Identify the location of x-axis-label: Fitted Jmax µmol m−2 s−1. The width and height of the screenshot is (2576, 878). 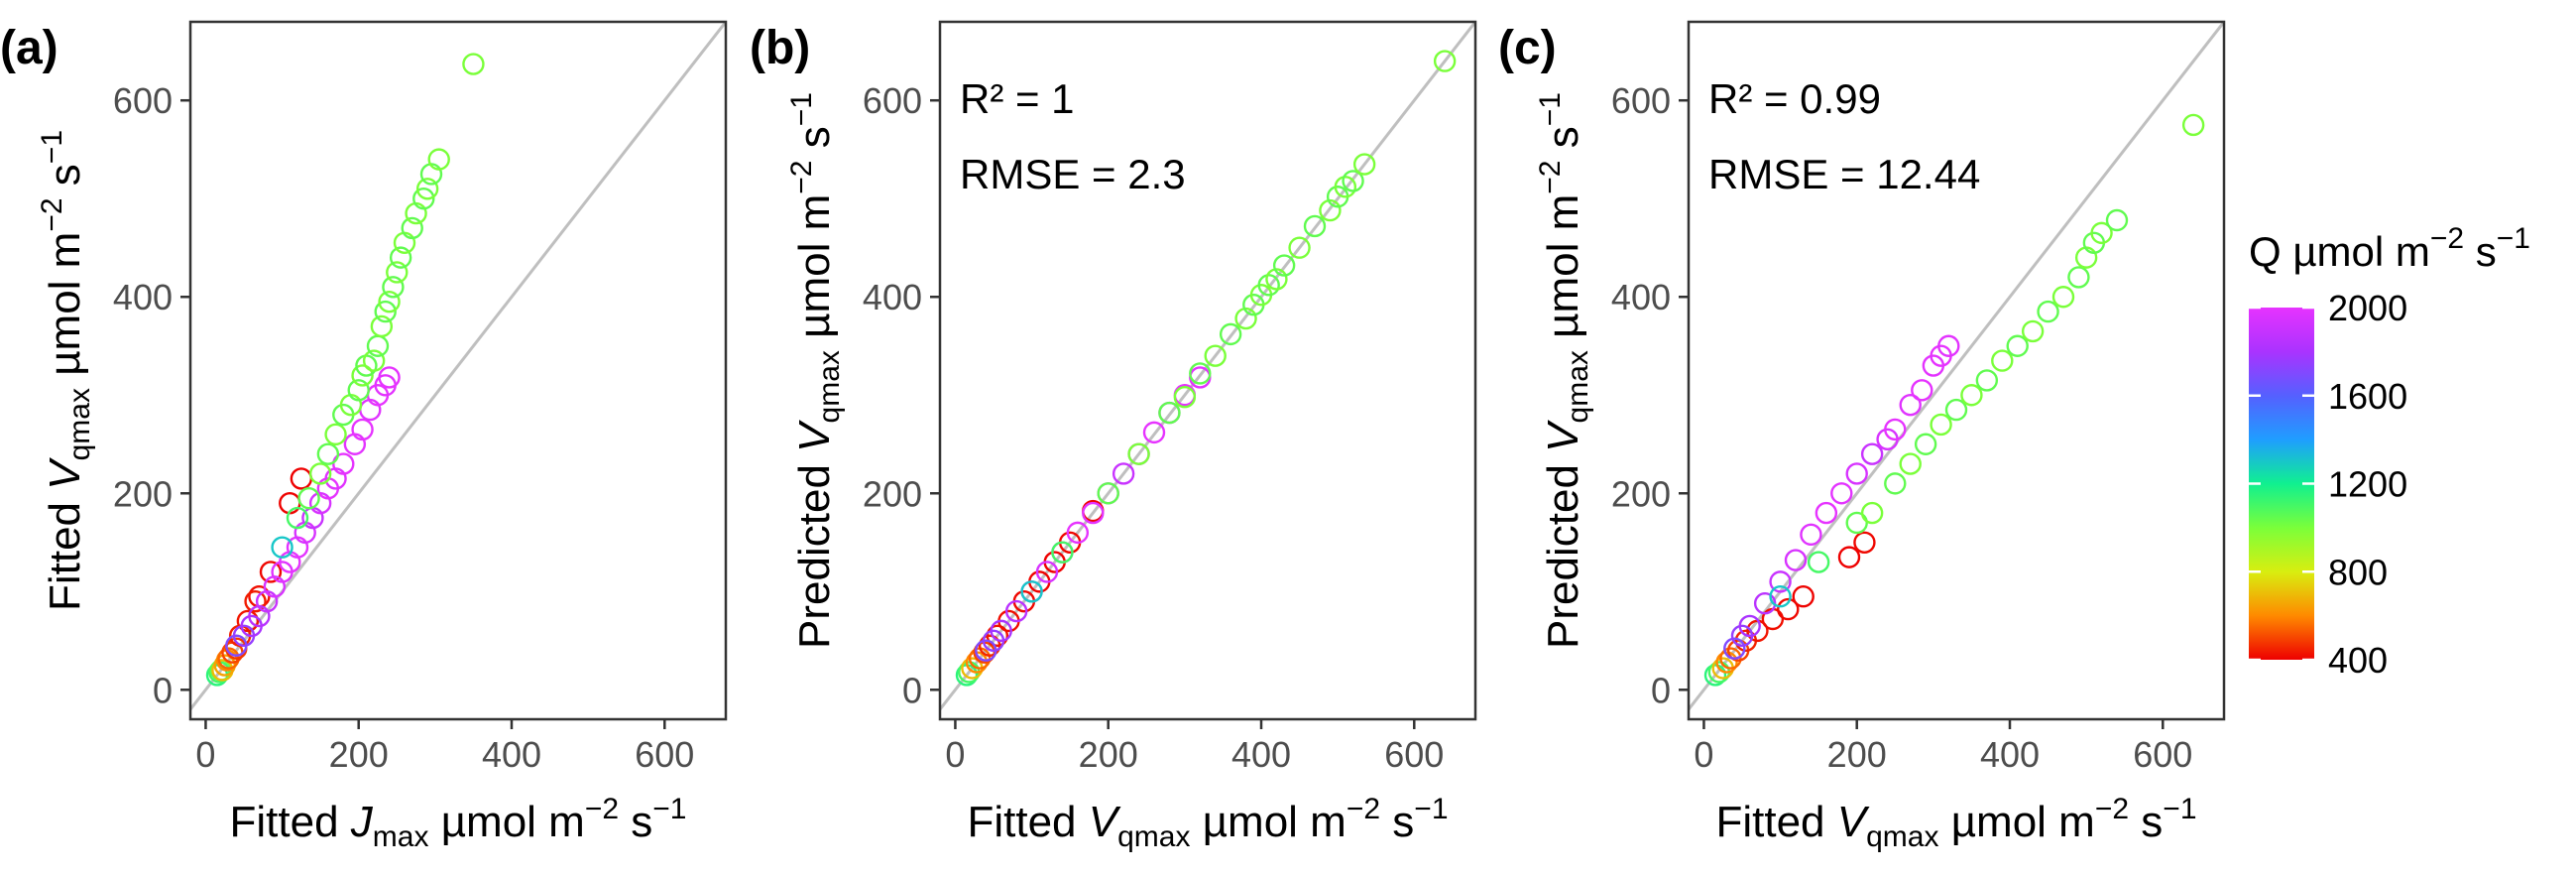
(458, 823).